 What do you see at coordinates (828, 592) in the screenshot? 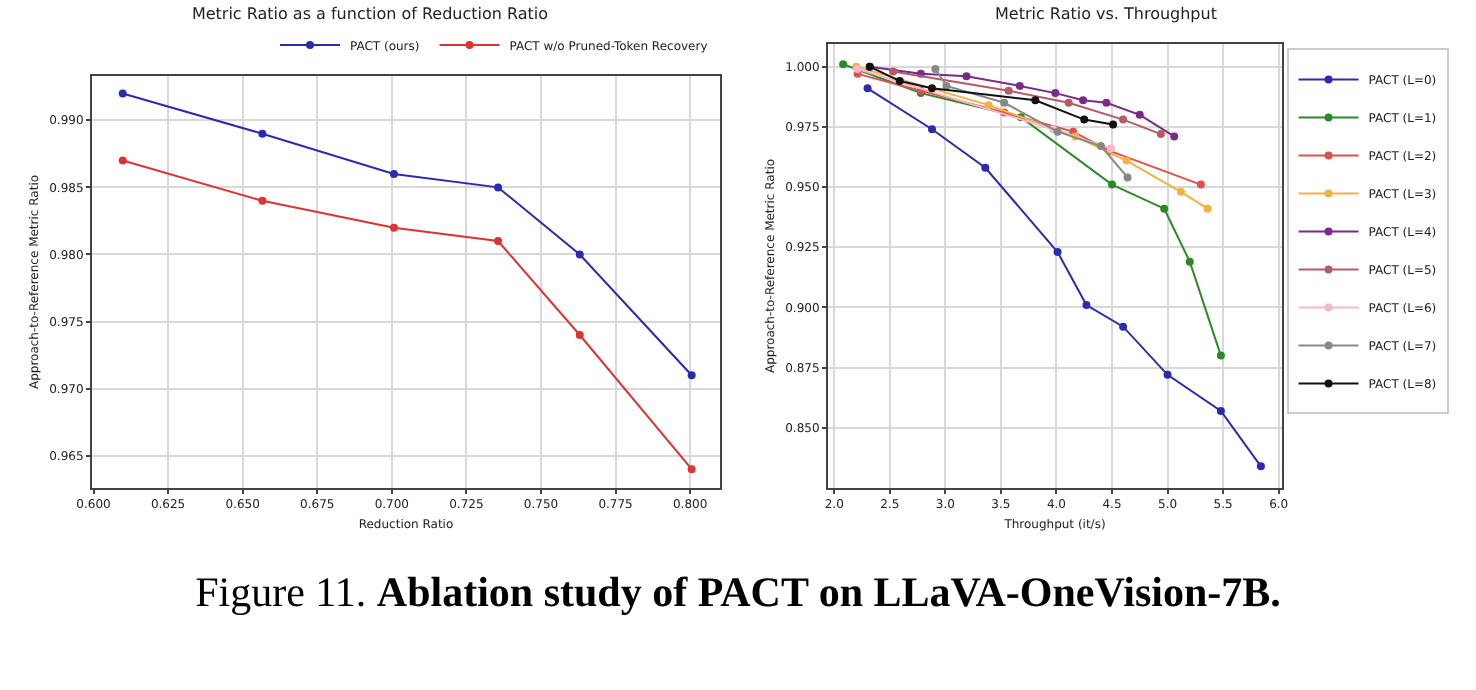
I see `text: Ablation study of PACT on LLaVA-OneVision-7B.` at bounding box center [828, 592].